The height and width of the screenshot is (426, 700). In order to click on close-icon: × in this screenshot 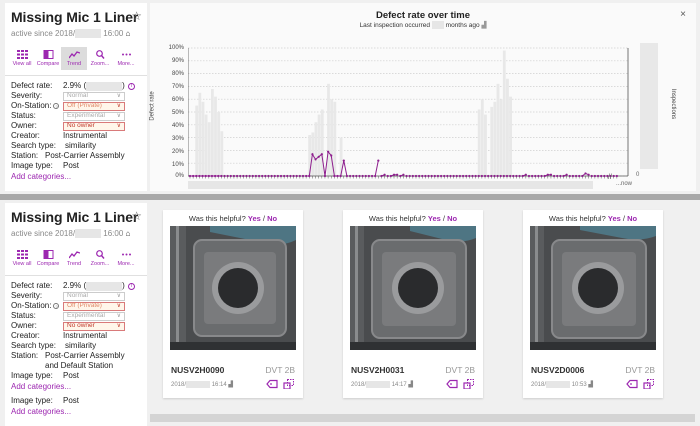, I will do `click(683, 14)`.